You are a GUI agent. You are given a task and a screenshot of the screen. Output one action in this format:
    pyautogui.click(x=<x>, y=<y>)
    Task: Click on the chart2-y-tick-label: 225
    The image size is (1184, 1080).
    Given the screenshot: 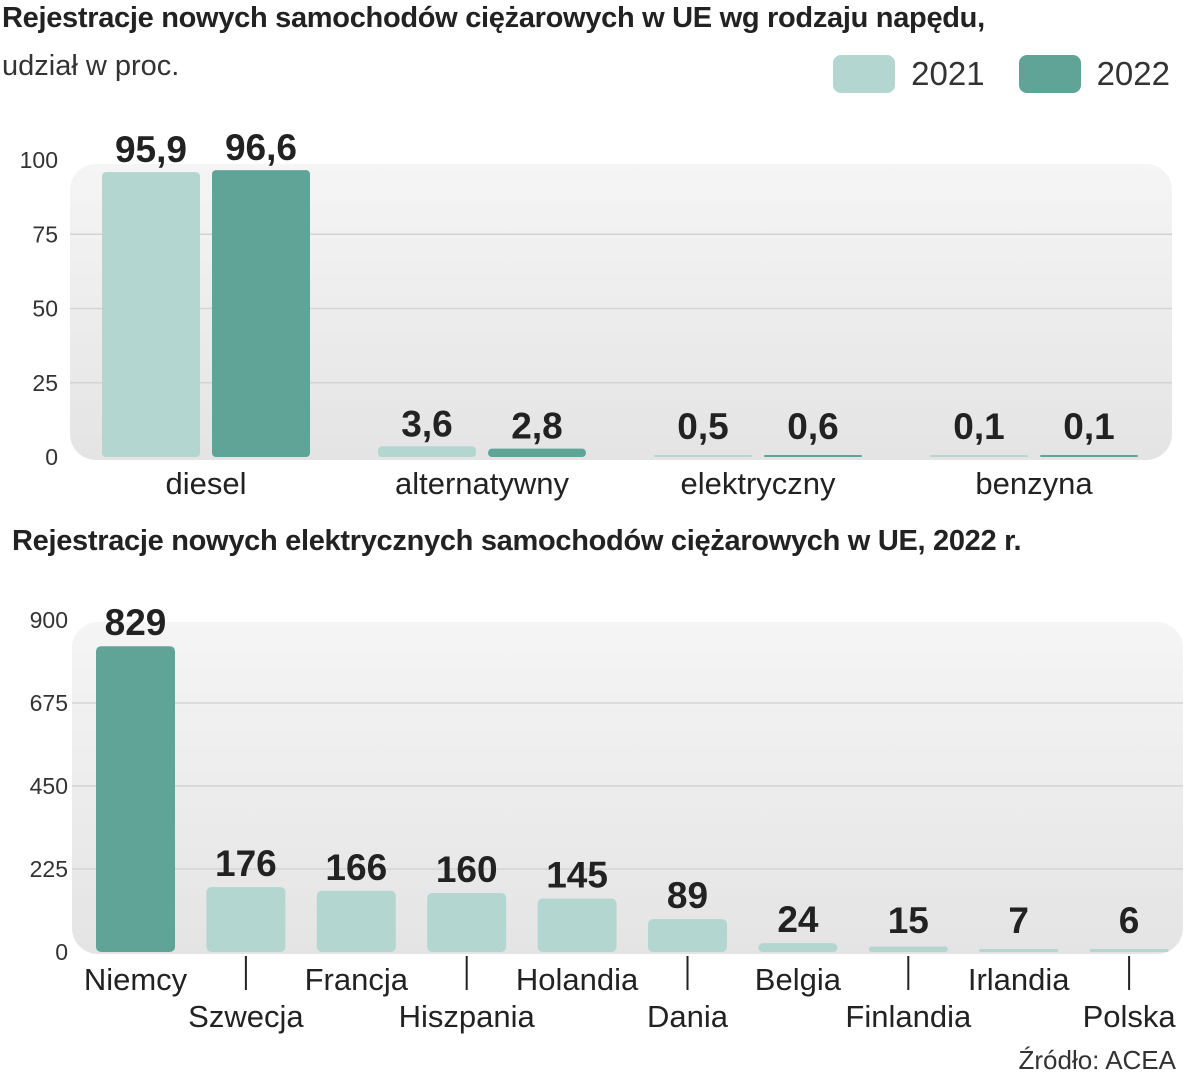 What is the action you would take?
    pyautogui.click(x=49, y=869)
    